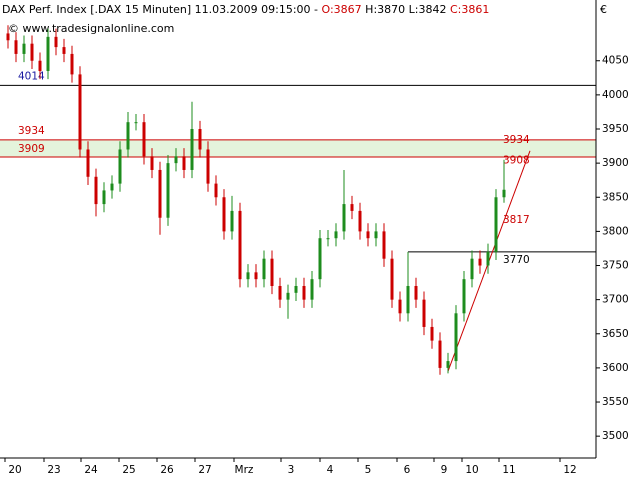 The width and height of the screenshot is (640, 480). I want to click on level-label: 3909, so click(31, 149).